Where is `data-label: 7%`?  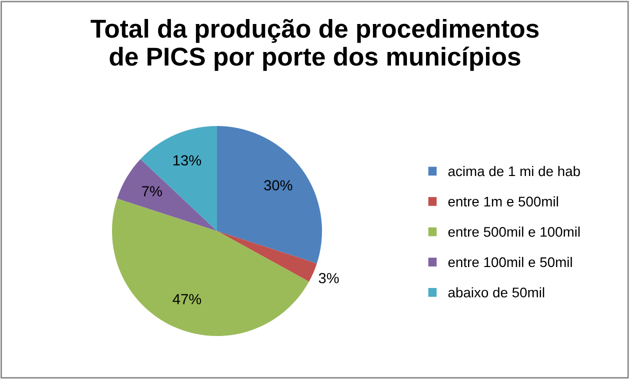 data-label: 7% is located at coordinates (152, 191).